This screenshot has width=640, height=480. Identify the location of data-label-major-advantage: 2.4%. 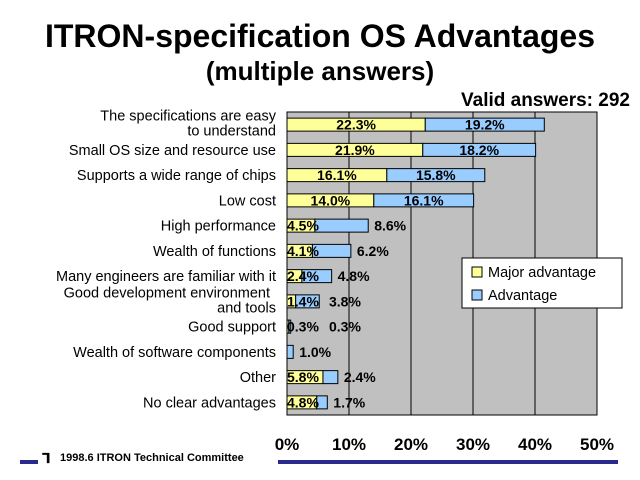
(303, 276).